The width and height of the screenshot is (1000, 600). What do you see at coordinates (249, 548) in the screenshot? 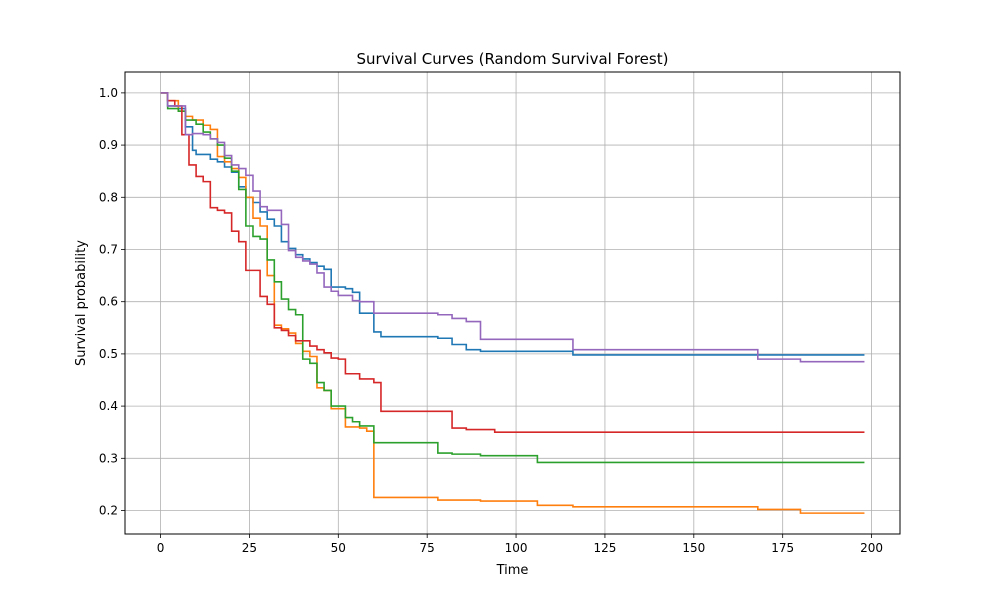
I see `x-tick-label: 25` at bounding box center [249, 548].